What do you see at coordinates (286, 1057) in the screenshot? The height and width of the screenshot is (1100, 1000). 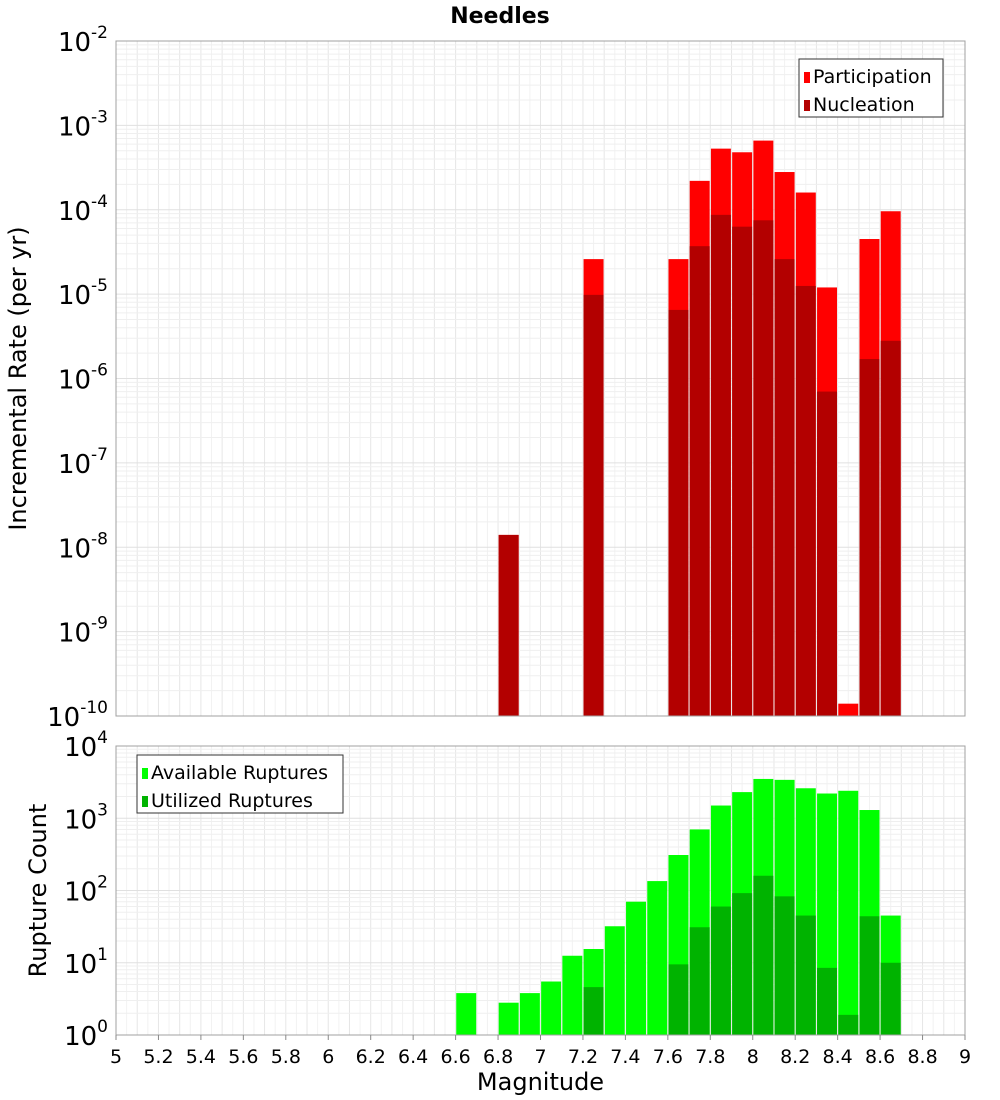 I see `x-tick-label: 5.8` at bounding box center [286, 1057].